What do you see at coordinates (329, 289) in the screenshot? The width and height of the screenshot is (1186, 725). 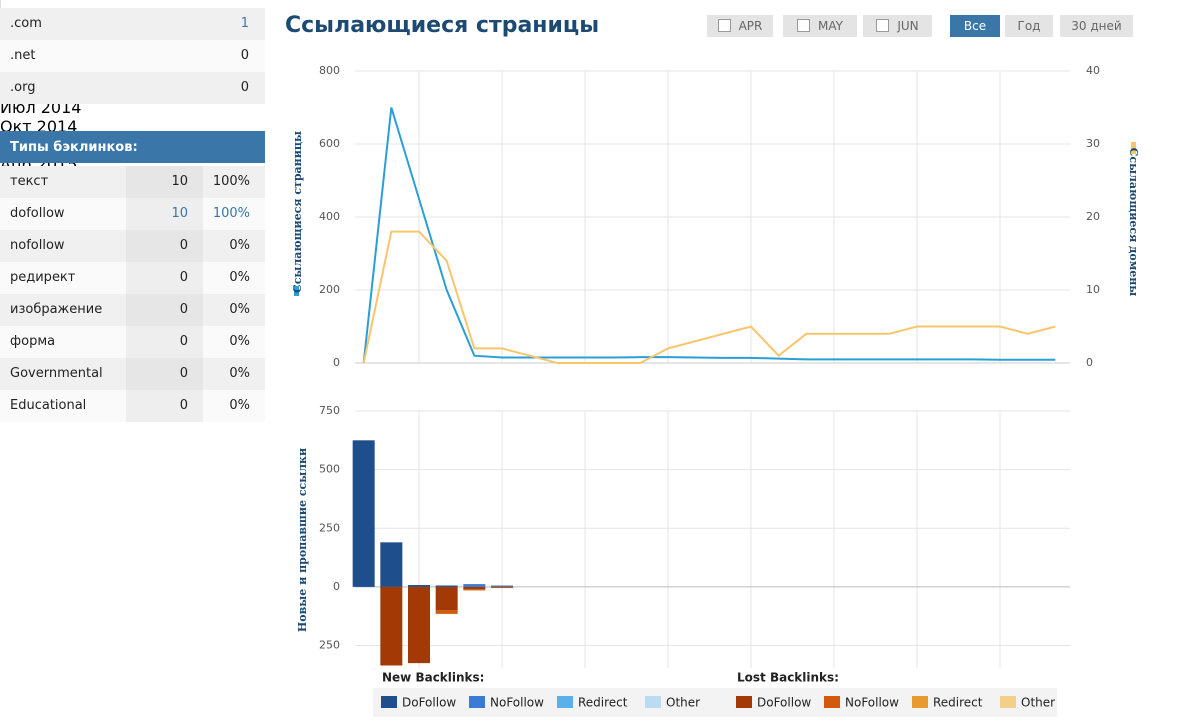 I see `y-tick-label: 200` at bounding box center [329, 289].